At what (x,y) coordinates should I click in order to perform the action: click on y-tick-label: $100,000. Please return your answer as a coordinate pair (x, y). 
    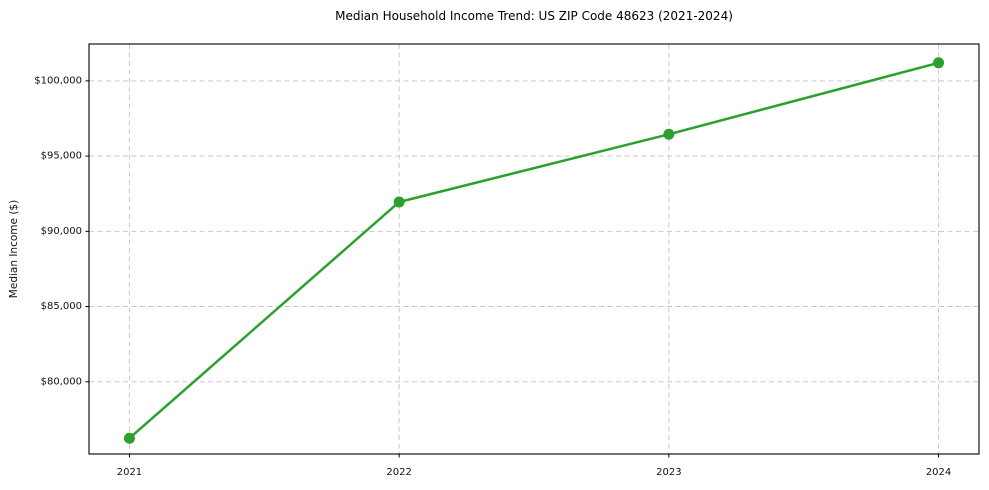
    Looking at the image, I should click on (58, 80).